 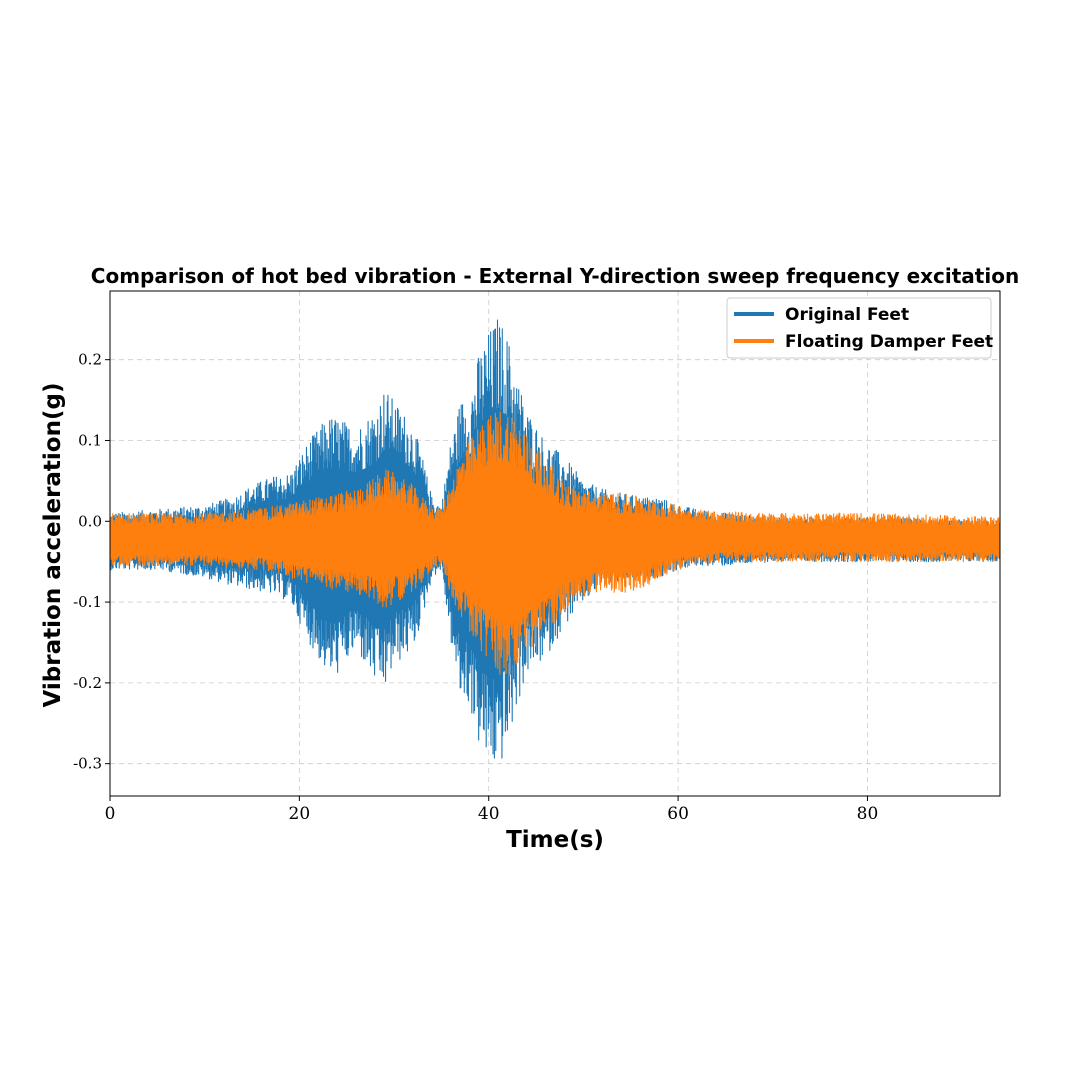 What do you see at coordinates (847, 315) in the screenshot?
I see `legend-label-original-feet: Original Feet` at bounding box center [847, 315].